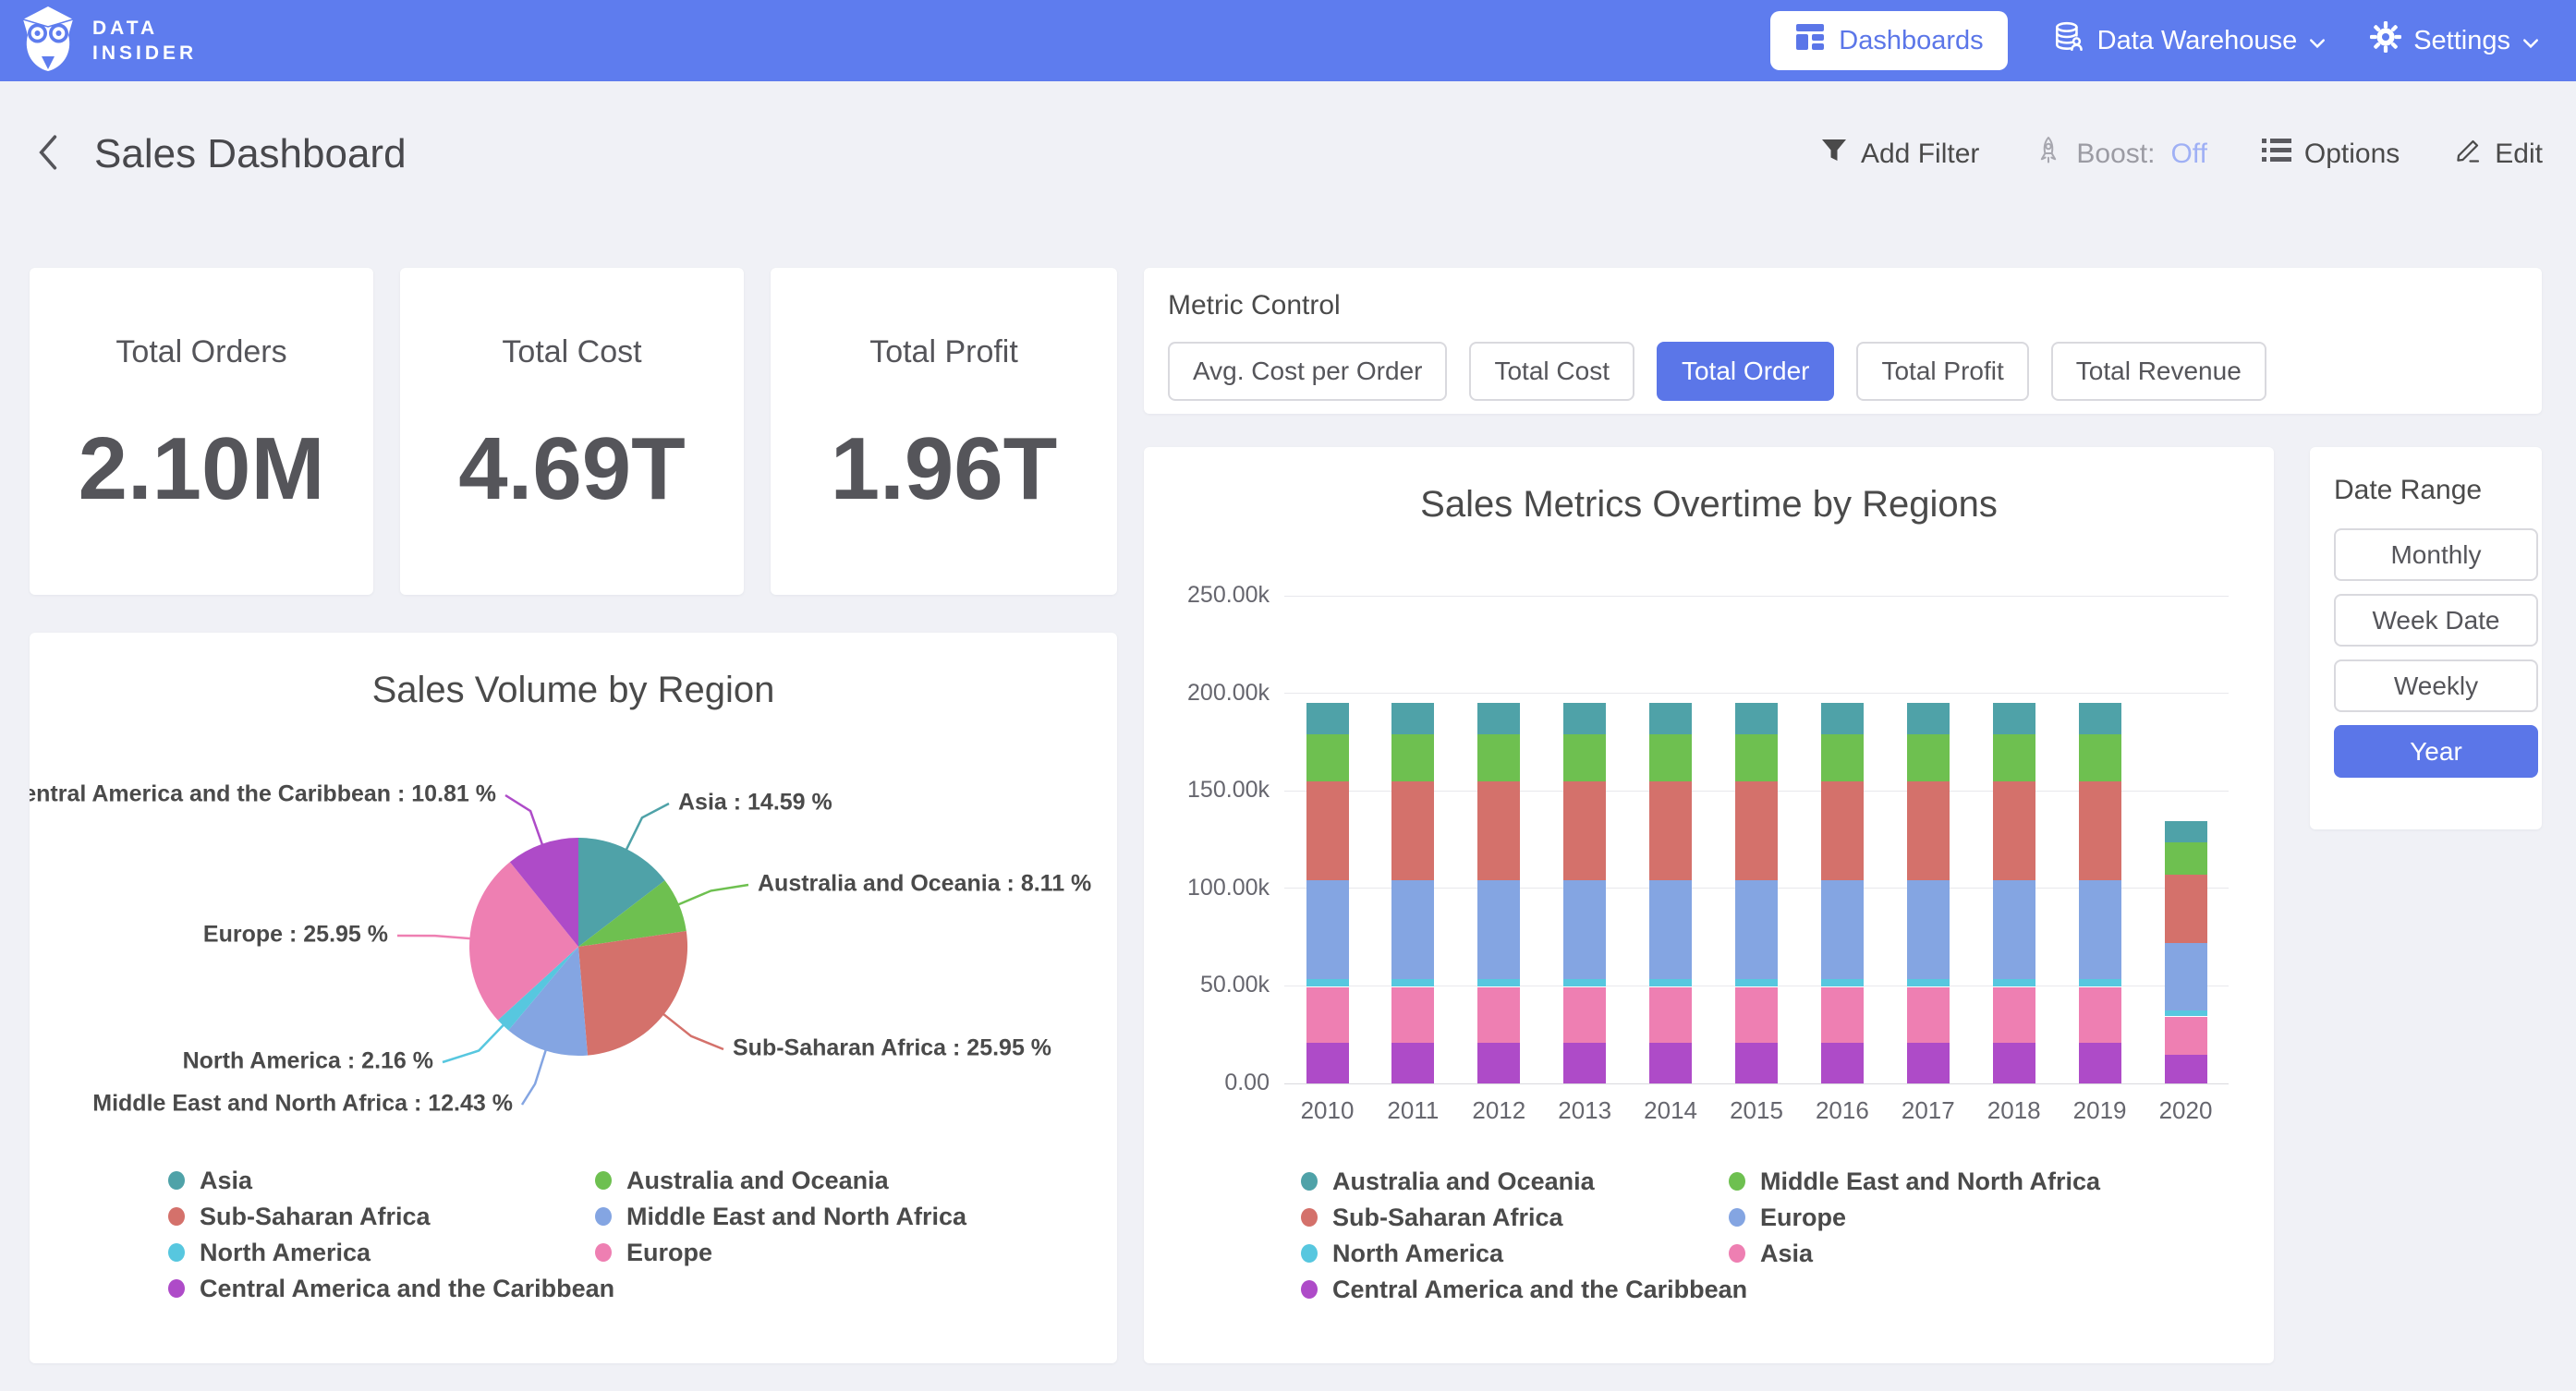 The image size is (2576, 1391). I want to click on add-filter-button: Add Filter, so click(1899, 154).